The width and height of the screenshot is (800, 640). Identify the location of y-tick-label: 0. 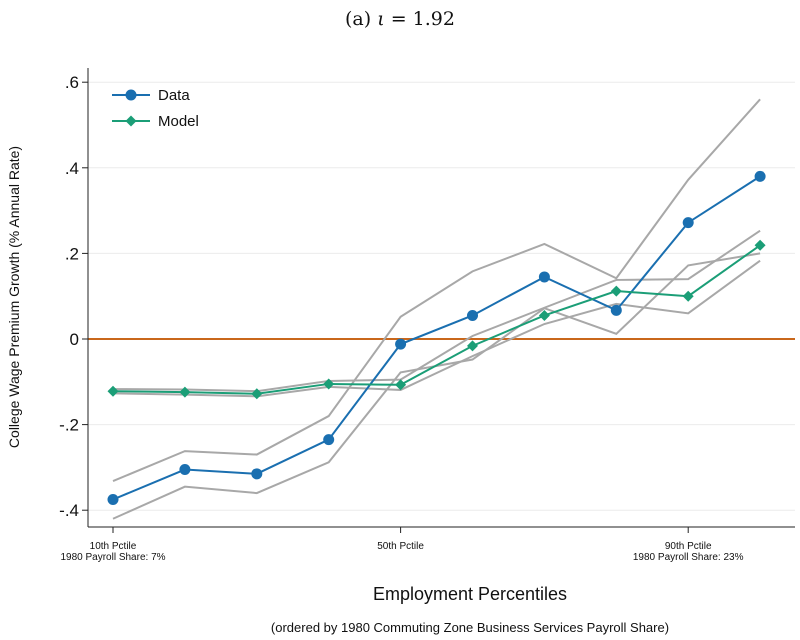
(74, 339).